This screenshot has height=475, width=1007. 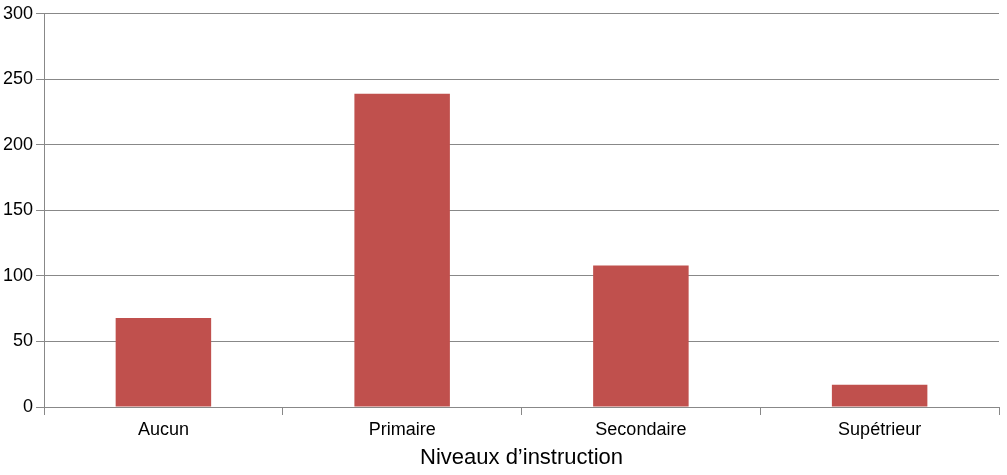 I want to click on y-tick-label: 50, so click(x=23, y=340).